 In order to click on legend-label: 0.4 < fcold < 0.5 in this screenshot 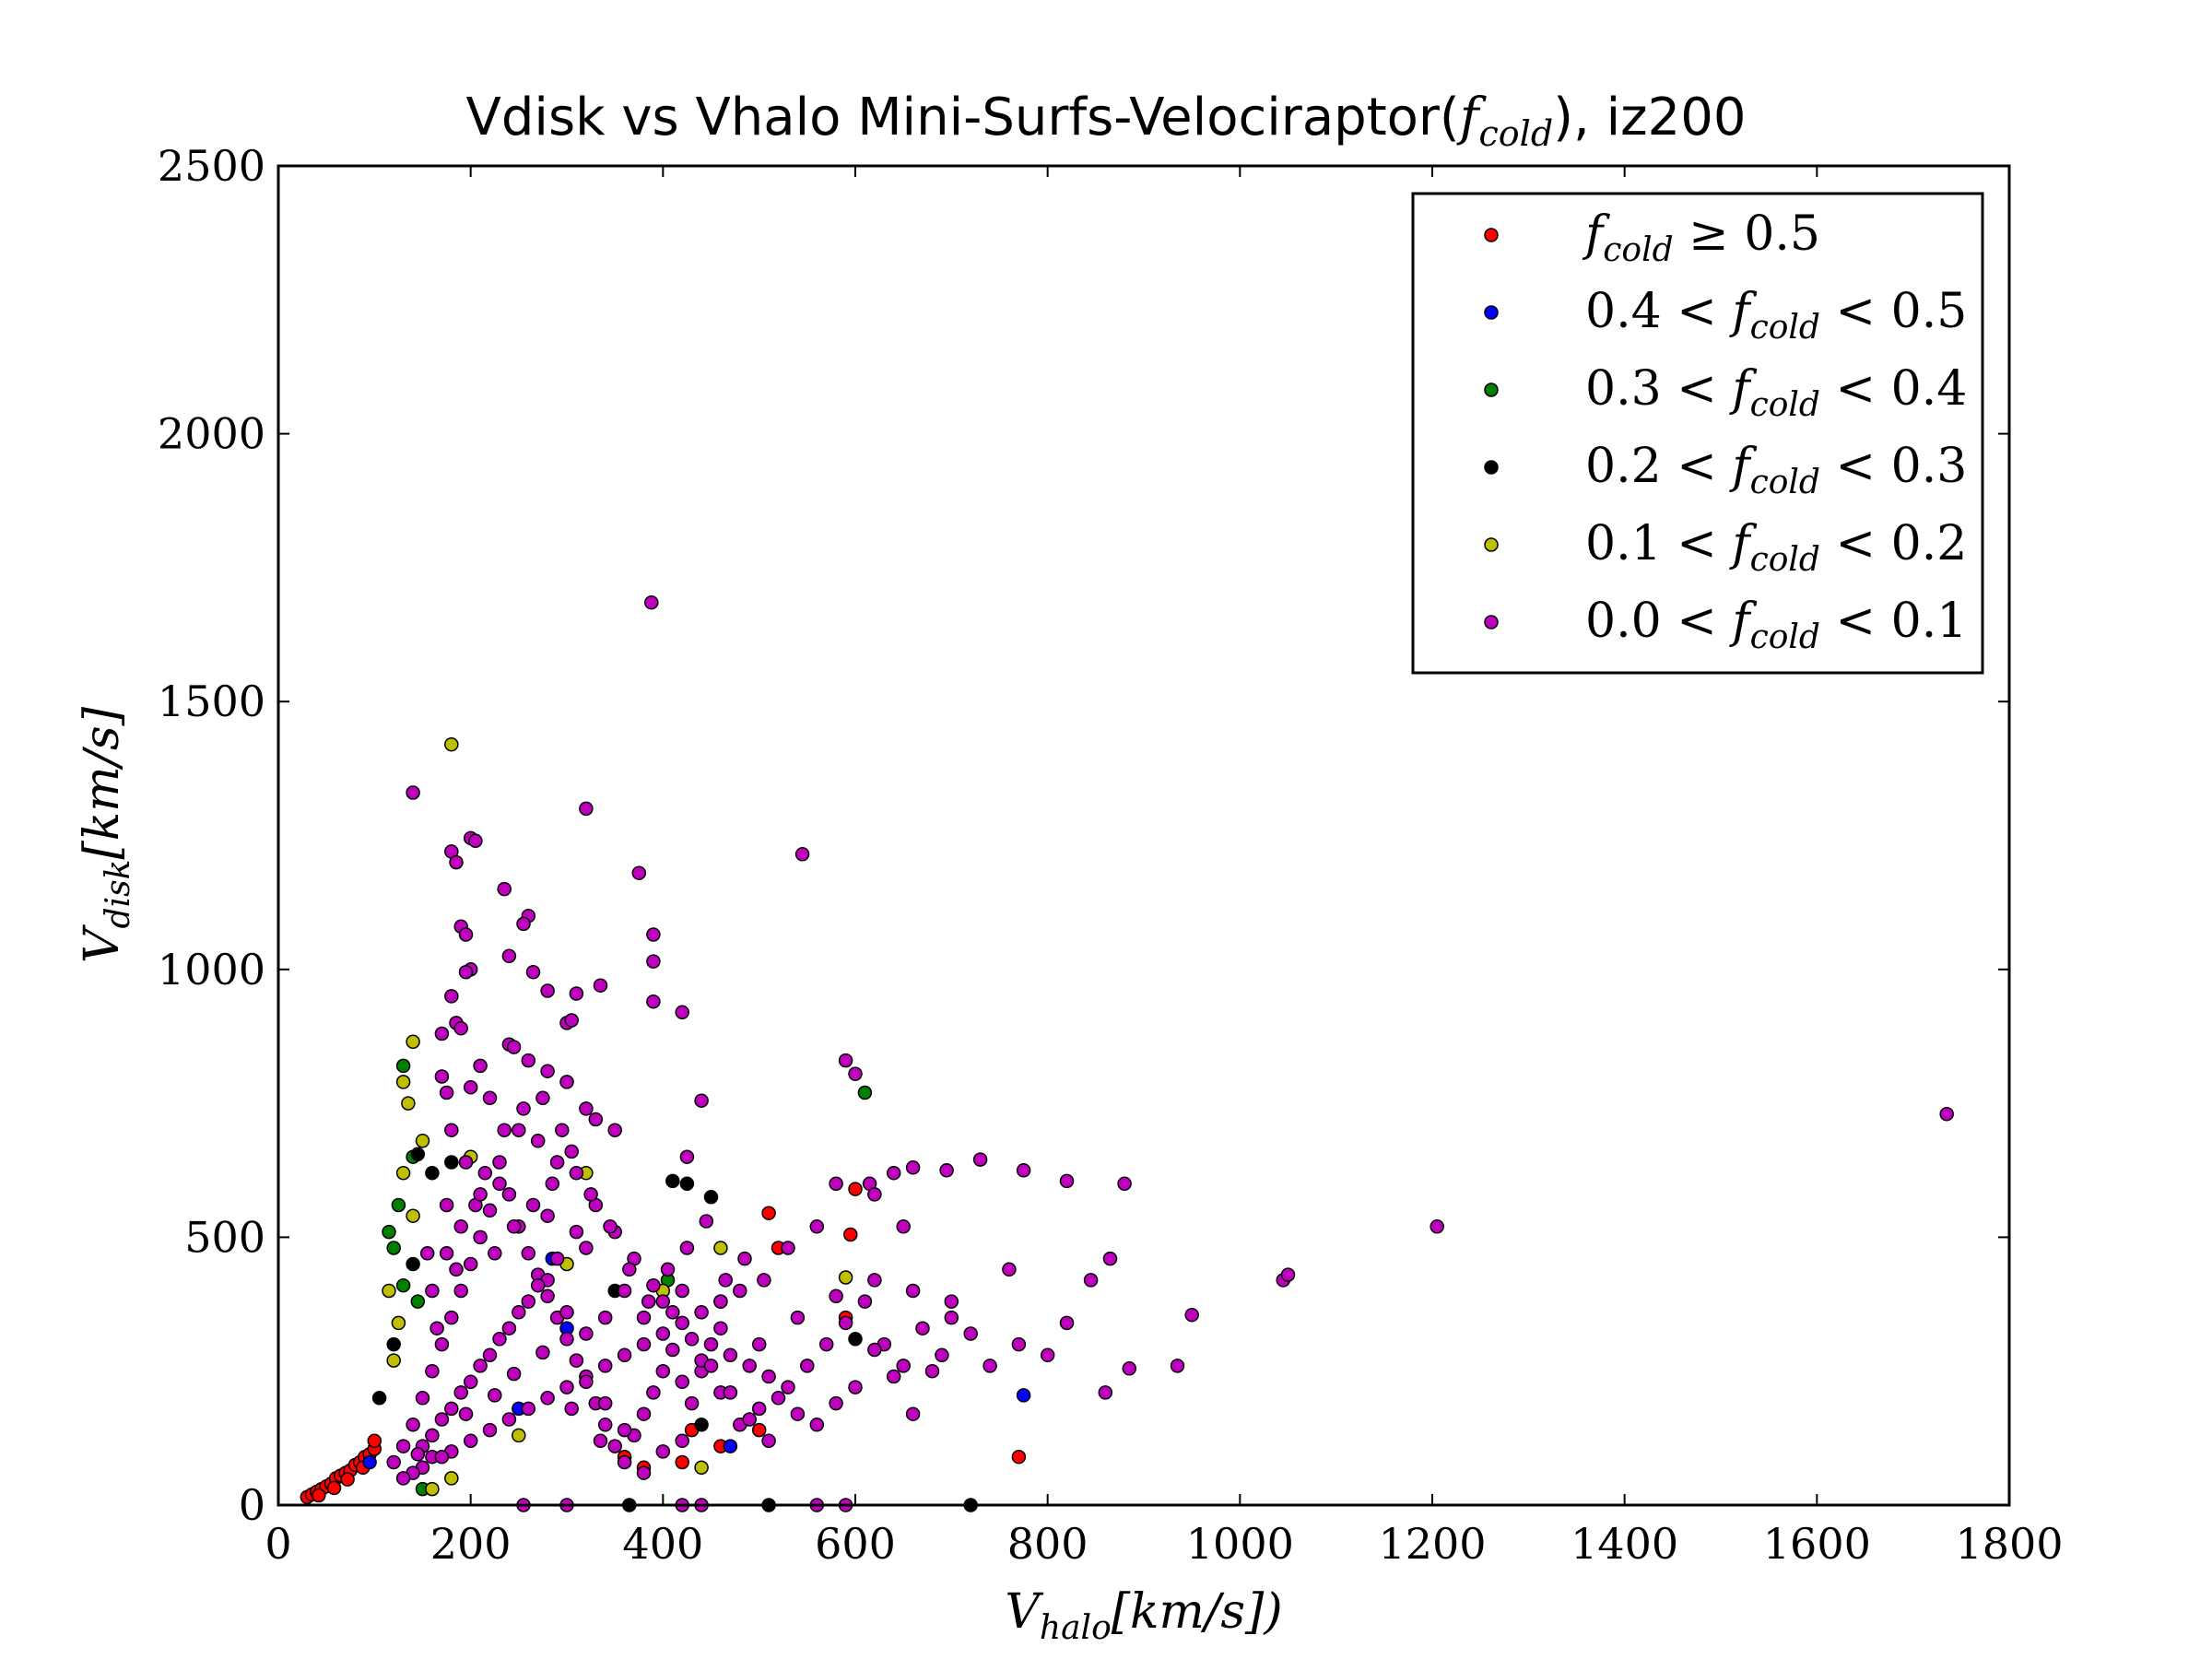, I will do `click(1776, 315)`.